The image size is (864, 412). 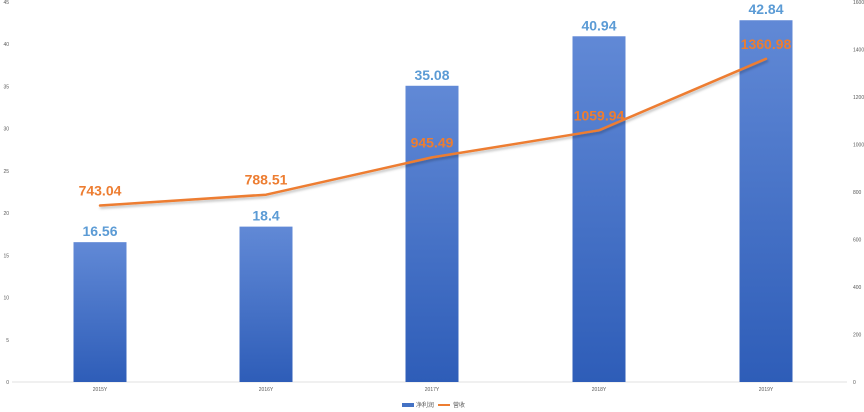 What do you see at coordinates (100, 191) in the screenshot?
I see `line-data-label: 743.04` at bounding box center [100, 191].